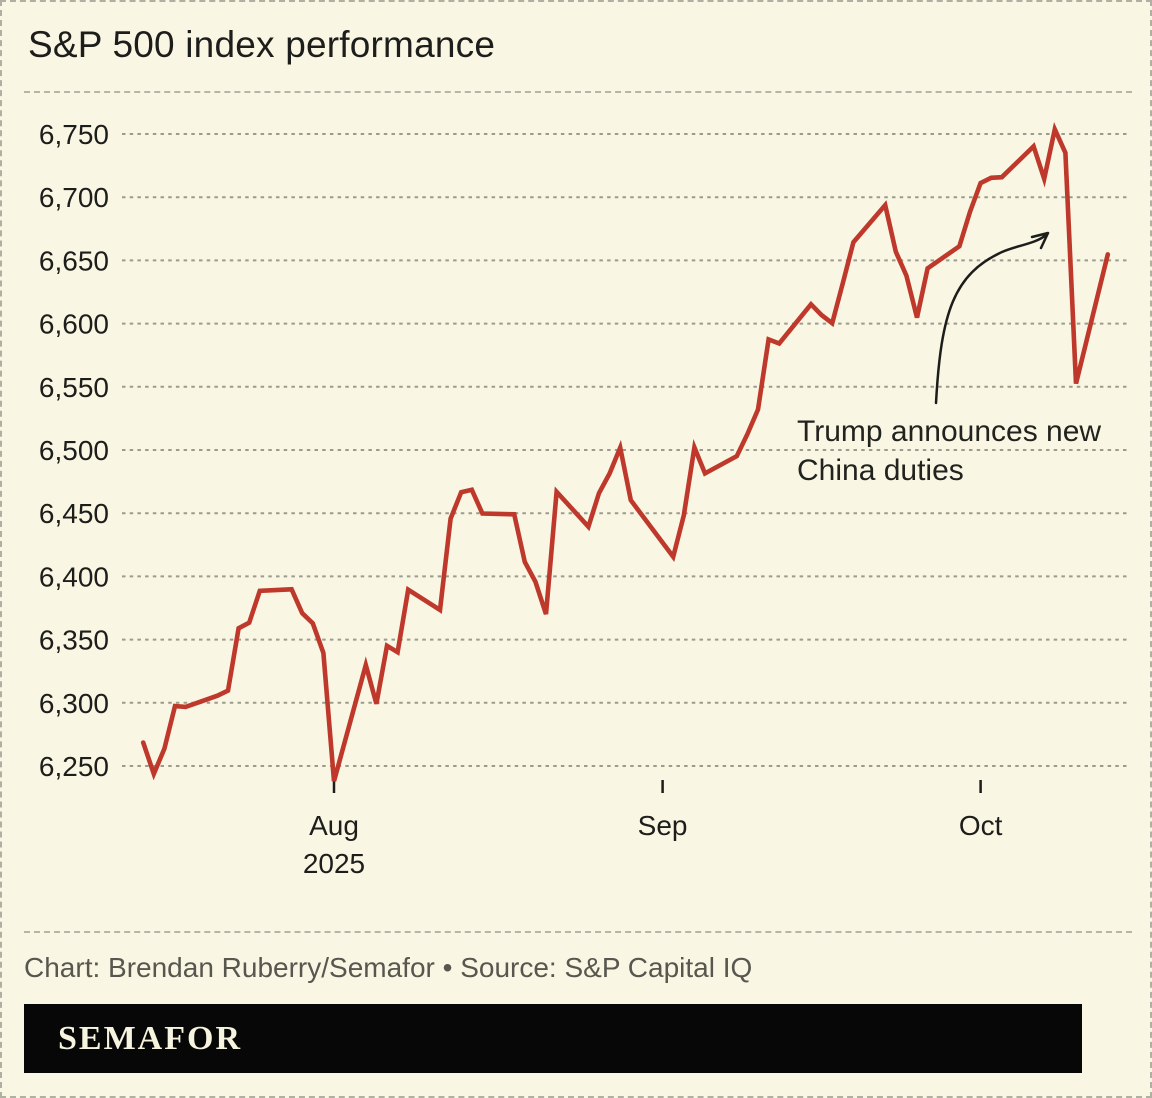 The image size is (1152, 1098). I want to click on x-tick-label: Sep, so click(663, 825).